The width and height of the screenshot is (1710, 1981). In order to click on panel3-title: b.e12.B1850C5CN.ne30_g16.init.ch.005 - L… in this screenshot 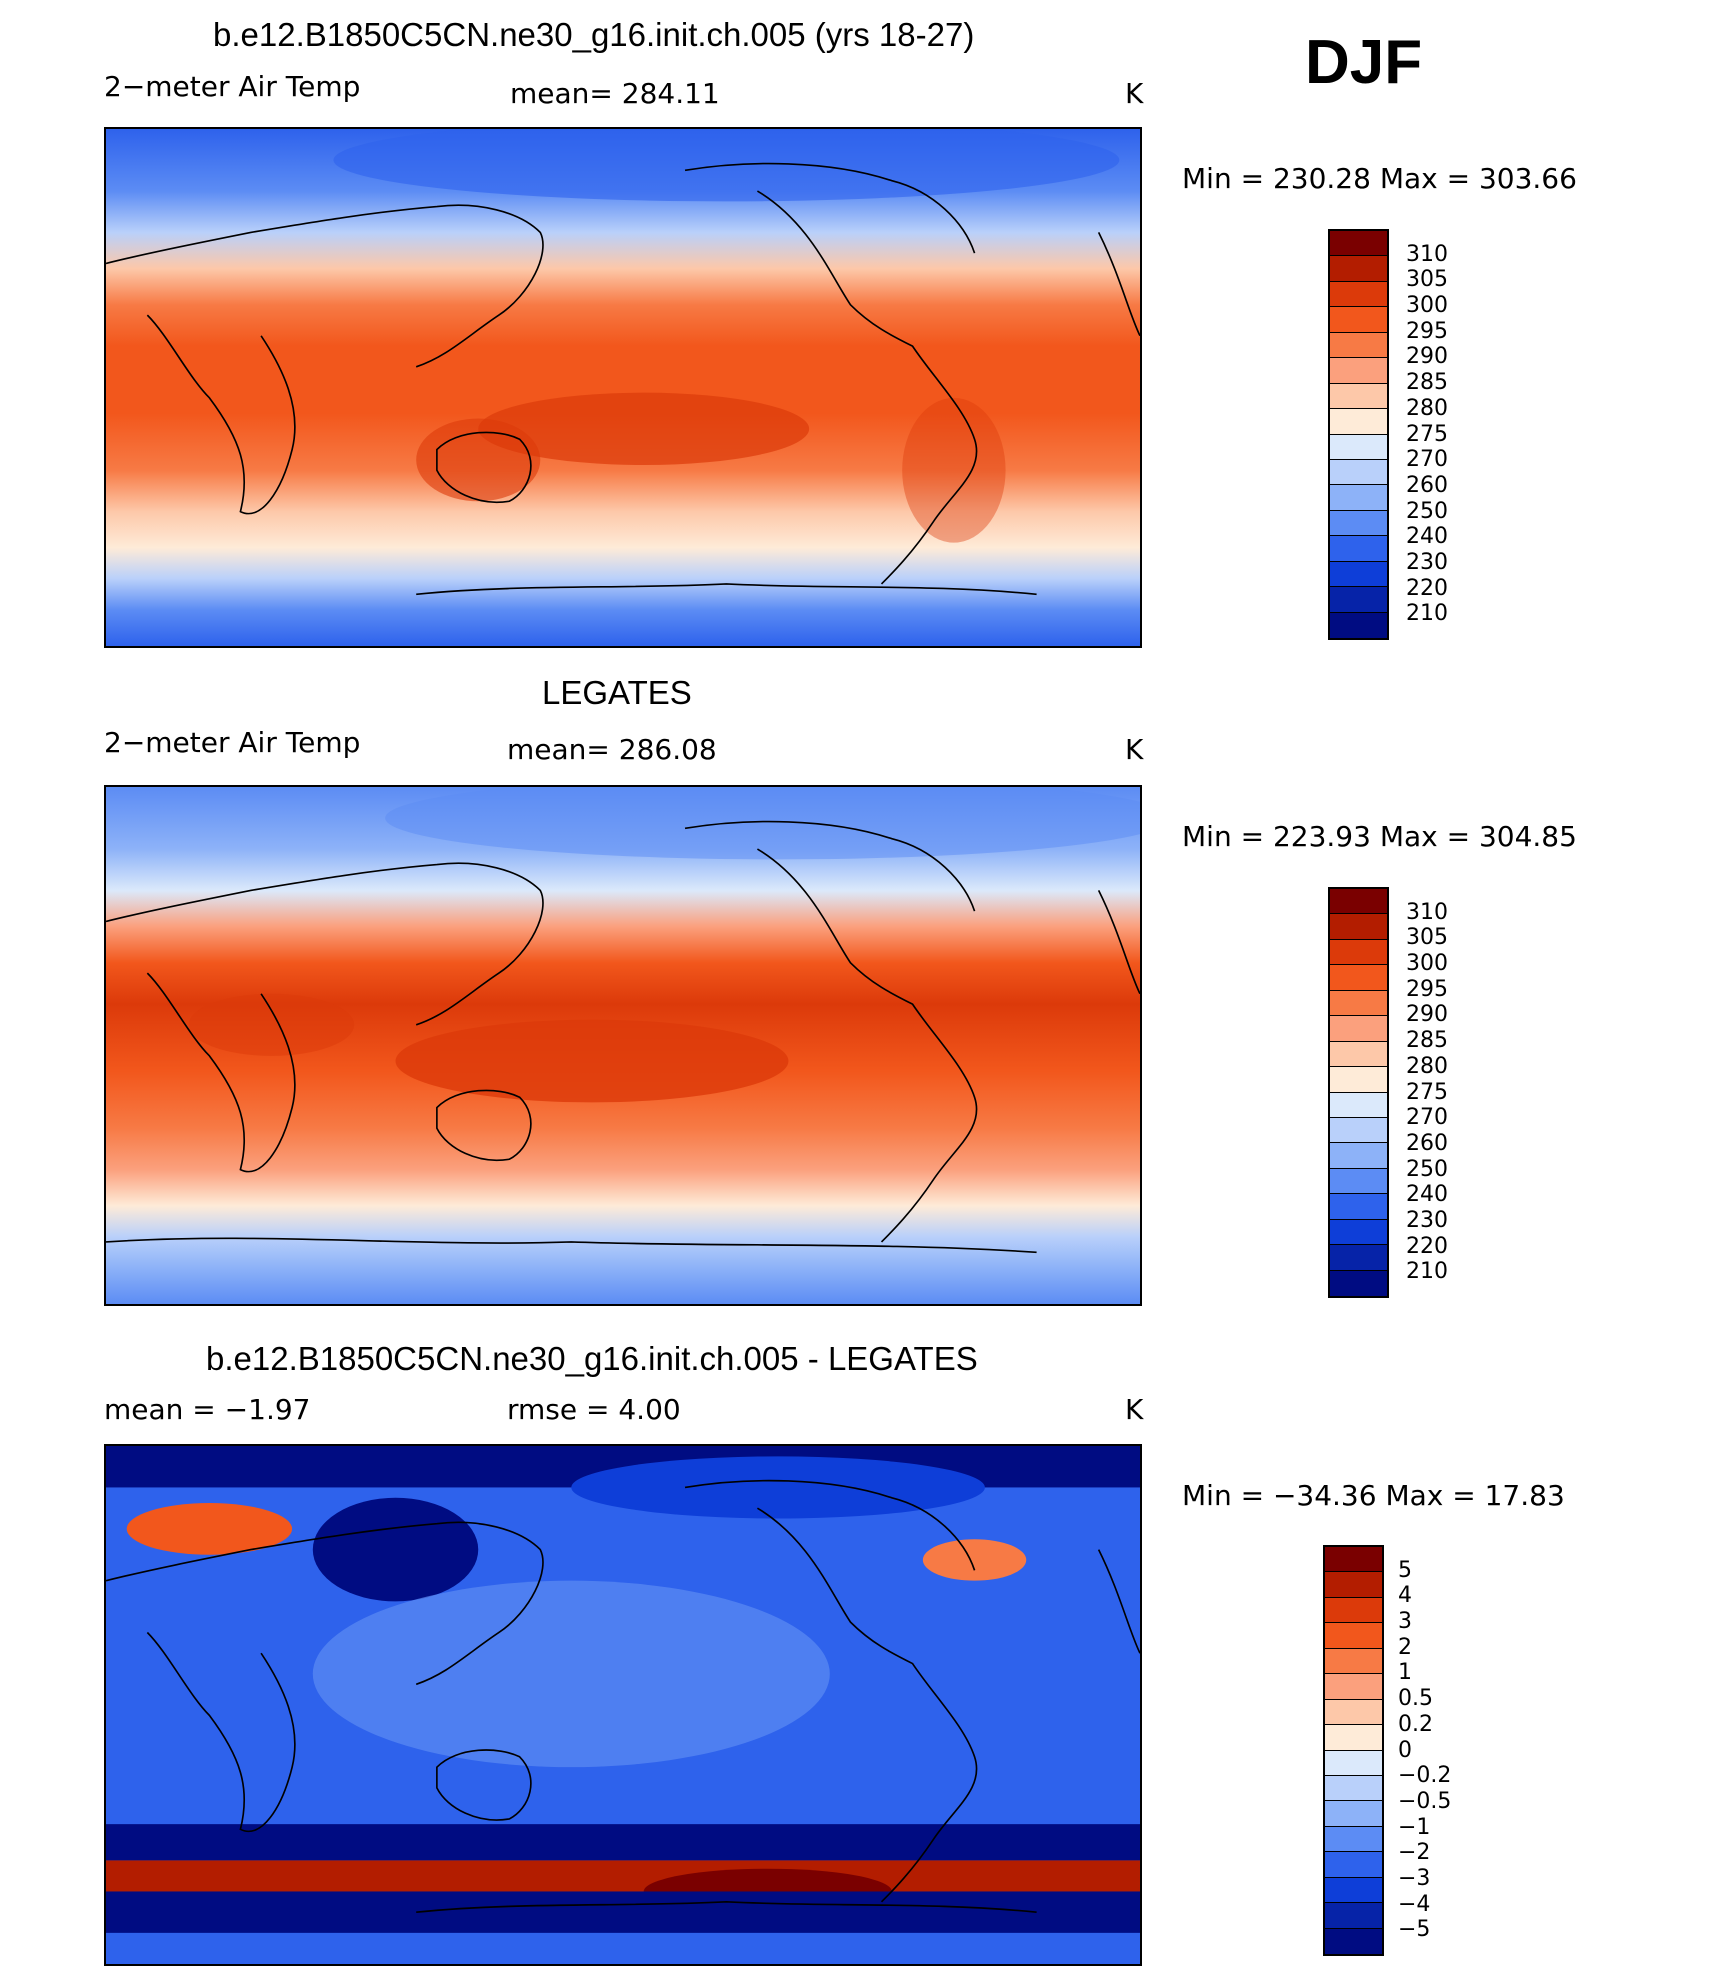, I will do `click(592, 1358)`.